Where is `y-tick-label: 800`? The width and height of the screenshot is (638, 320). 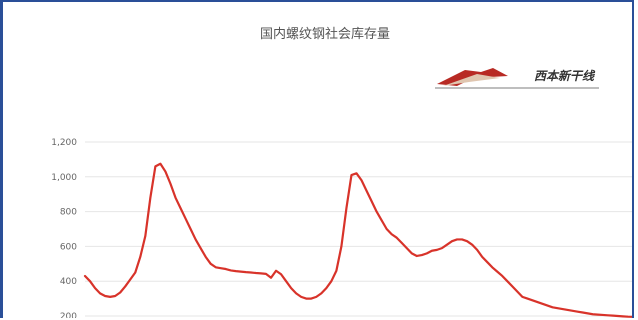 y-tick-label: 800 is located at coordinates (68, 213).